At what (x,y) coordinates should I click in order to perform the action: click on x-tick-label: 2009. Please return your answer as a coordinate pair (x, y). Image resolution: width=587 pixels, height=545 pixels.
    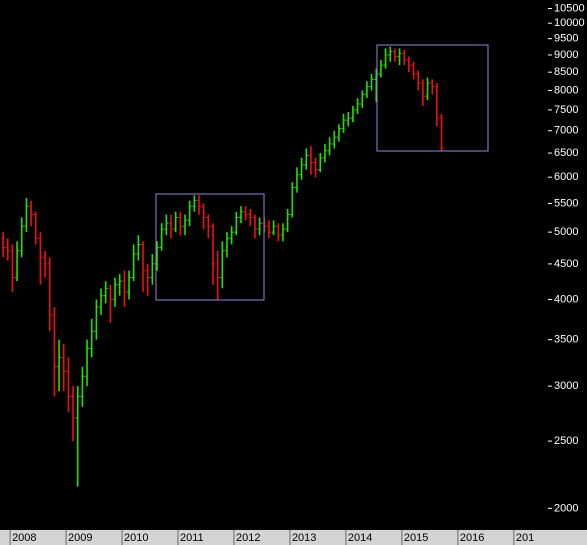
    Looking at the image, I should click on (80, 538).